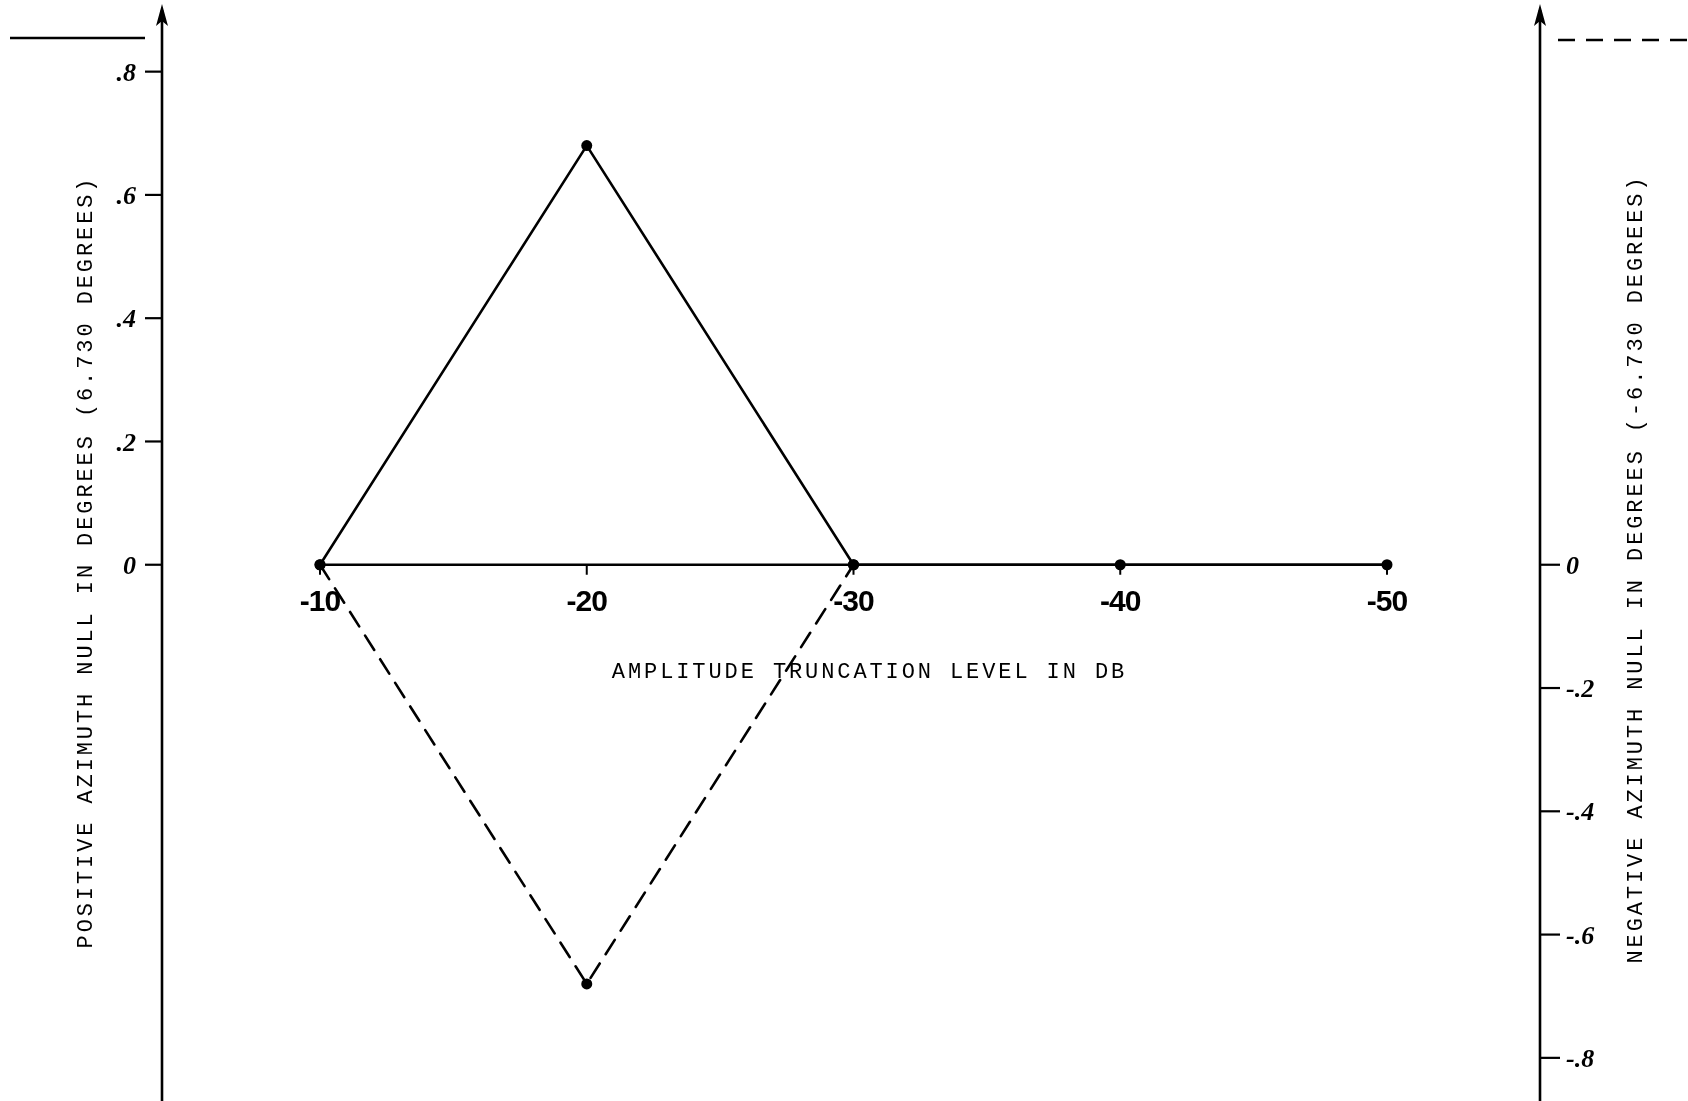 This screenshot has height=1101, width=1688. What do you see at coordinates (126, 196) in the screenshot?
I see `y-tick-label: .6` at bounding box center [126, 196].